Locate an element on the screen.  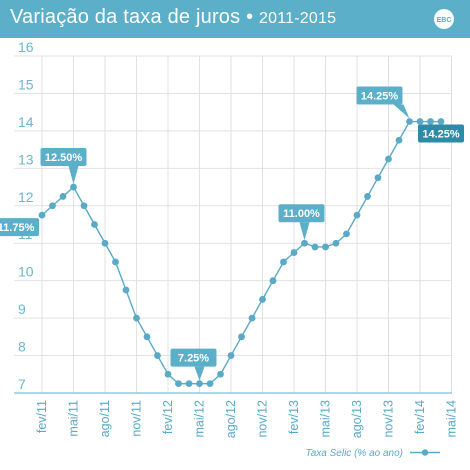
x-tick-label: fev/13 is located at coordinates (294, 417).